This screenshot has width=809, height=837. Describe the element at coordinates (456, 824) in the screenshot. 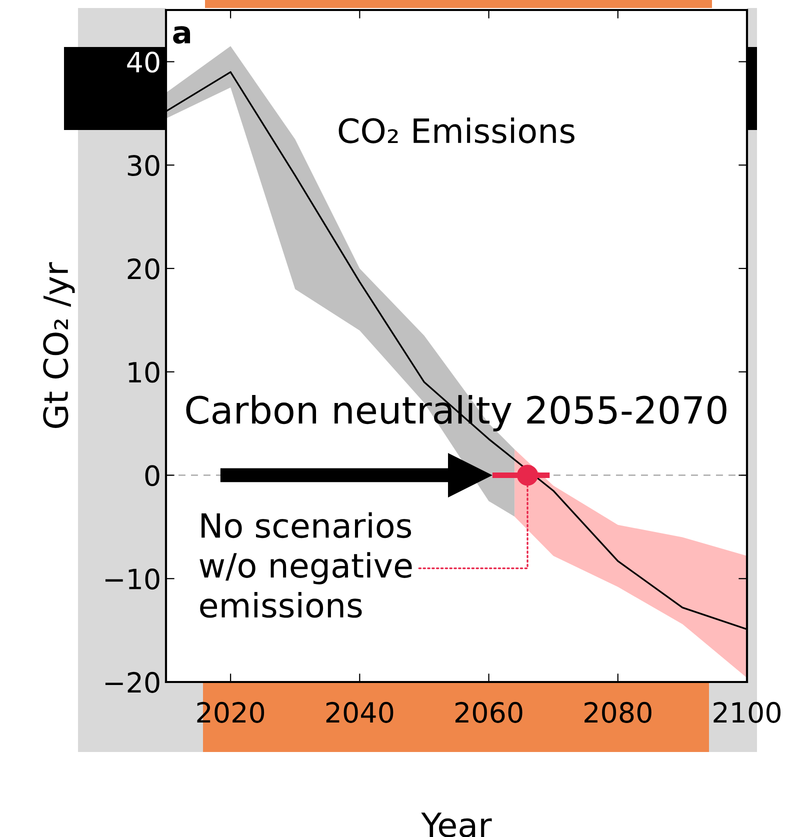

I see `x-axis-title: Year` at that location.